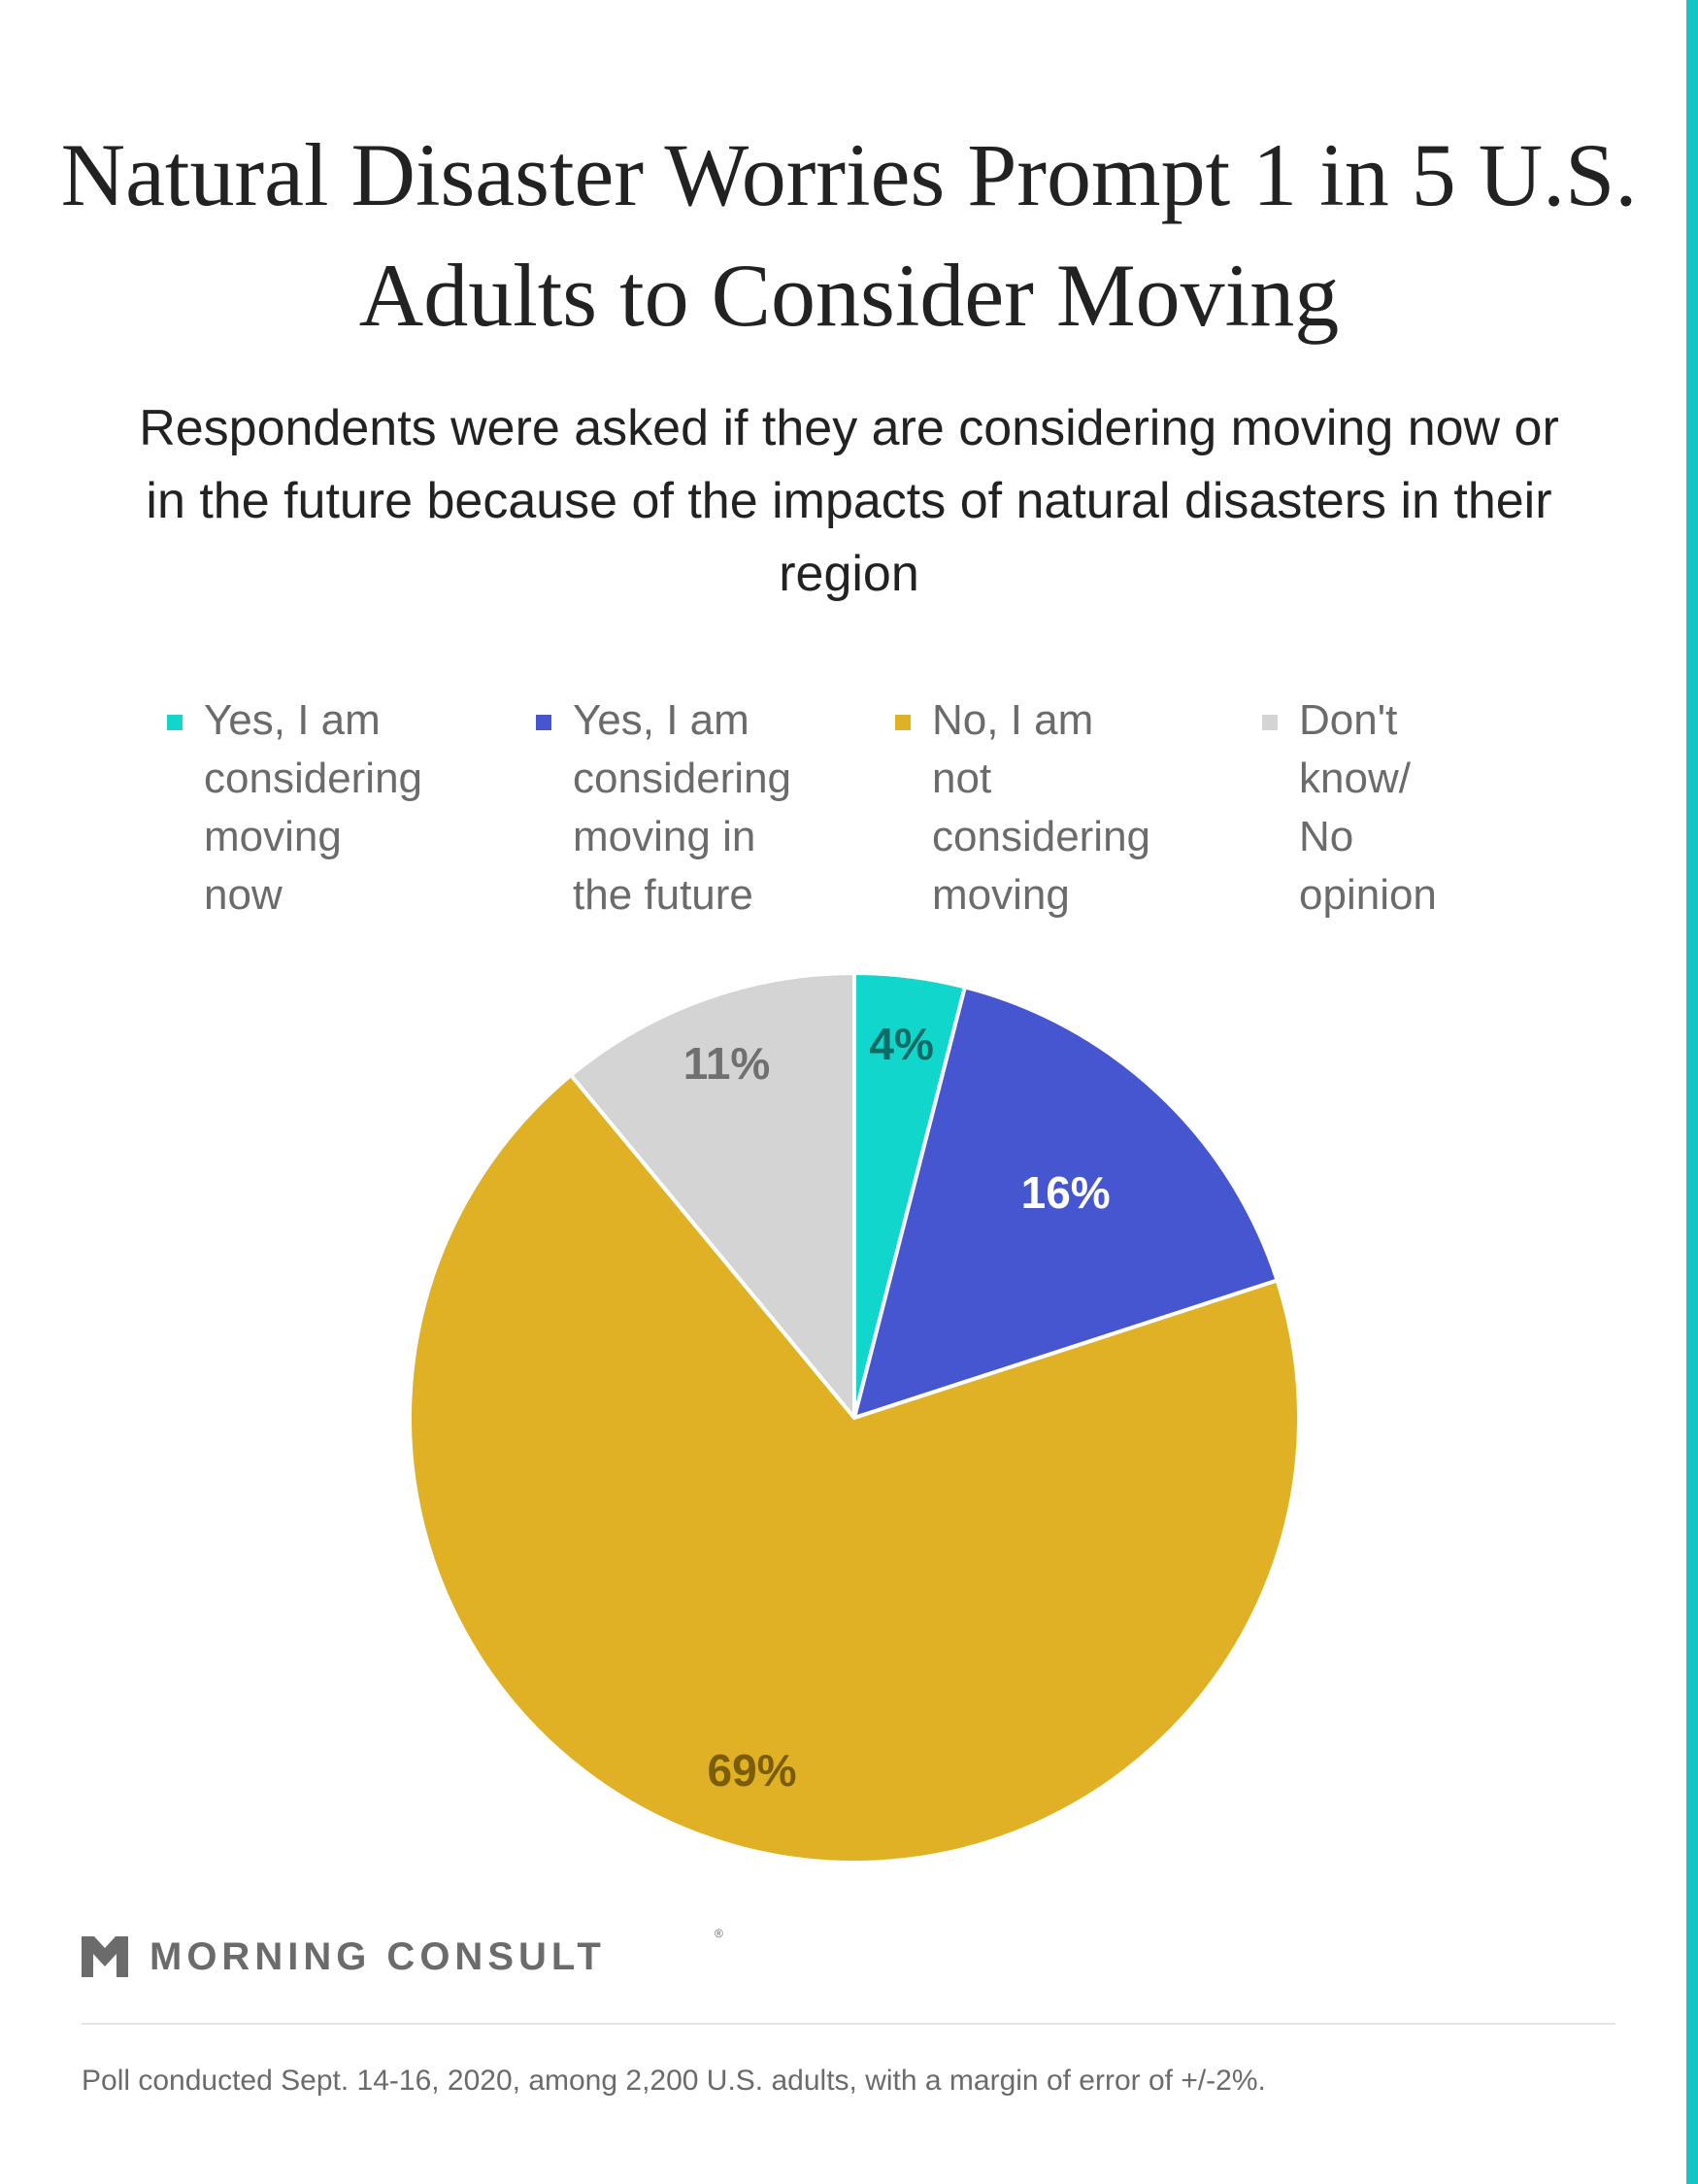 This screenshot has width=1698, height=2184. Describe the element at coordinates (378, 1956) in the screenshot. I see `brand-name: MORNING CONSULT` at that location.